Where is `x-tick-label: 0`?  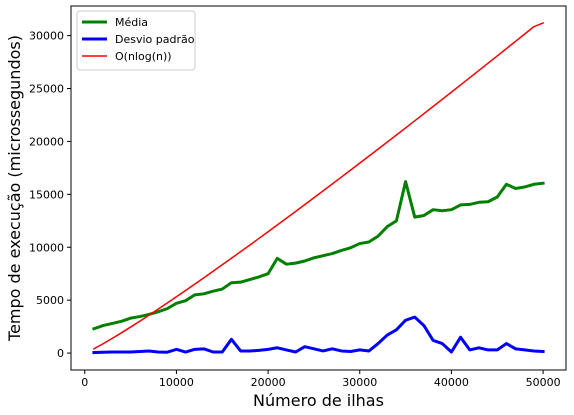
x-tick-label: 0 is located at coordinates (84, 382).